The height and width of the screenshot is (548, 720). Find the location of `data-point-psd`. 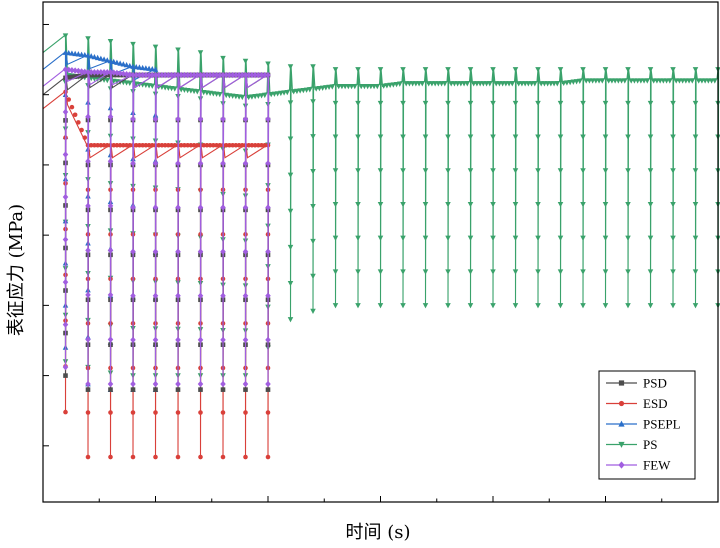

data-point-psd is located at coordinates (245, 389).